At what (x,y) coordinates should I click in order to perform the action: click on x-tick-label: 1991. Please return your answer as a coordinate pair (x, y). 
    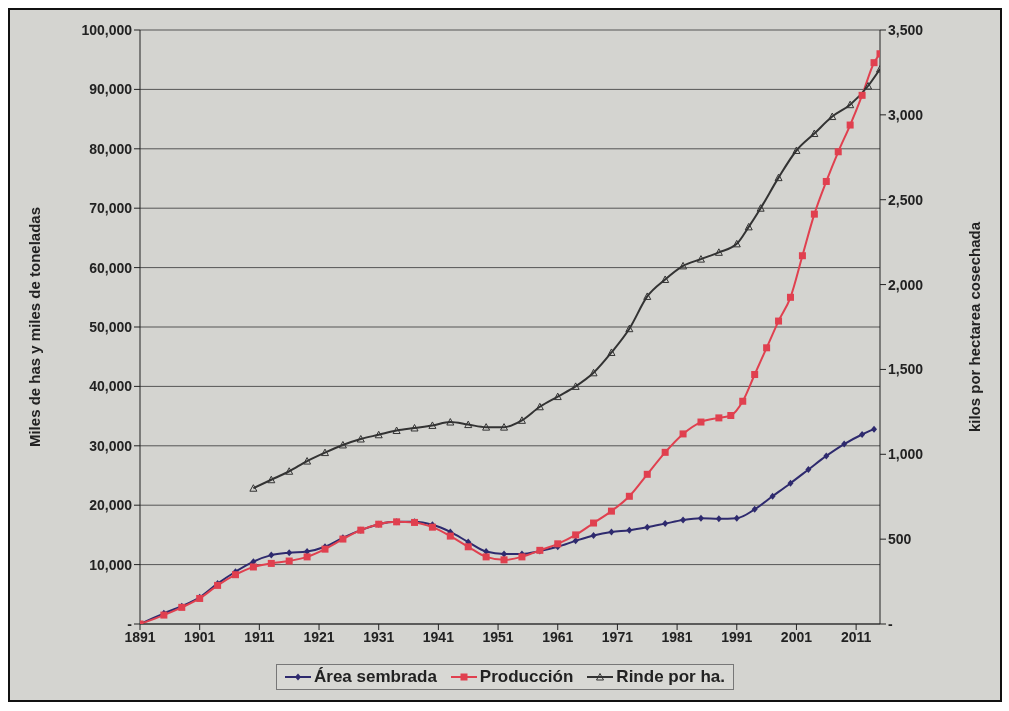
    Looking at the image, I should click on (737, 636).